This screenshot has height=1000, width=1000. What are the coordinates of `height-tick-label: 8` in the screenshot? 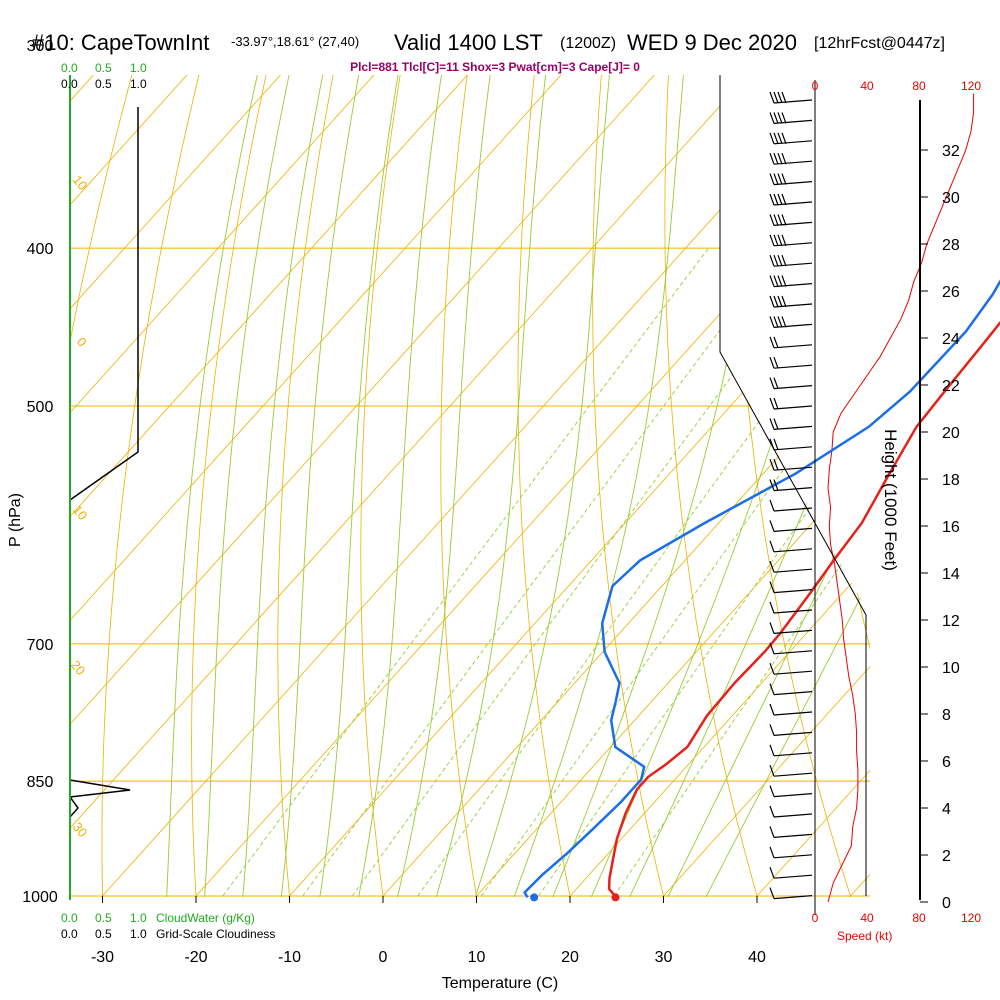 It's located at (946, 715).